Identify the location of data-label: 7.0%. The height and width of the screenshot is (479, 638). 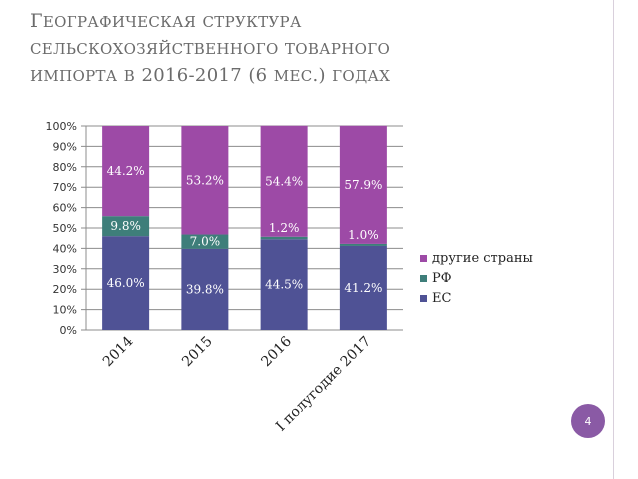
(205, 242).